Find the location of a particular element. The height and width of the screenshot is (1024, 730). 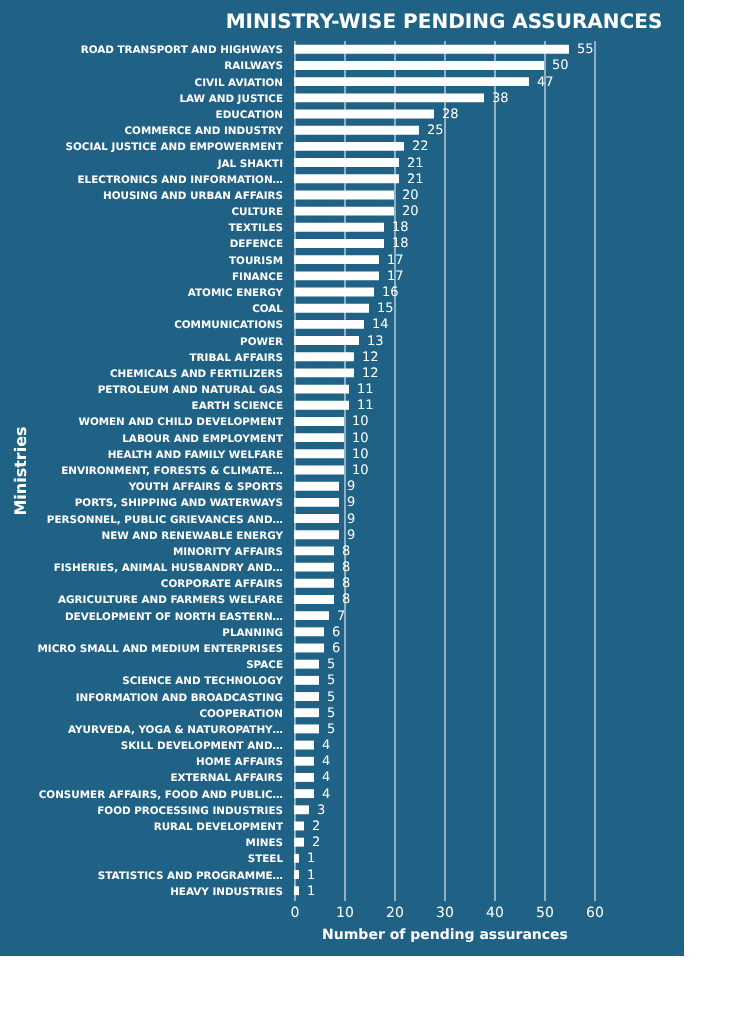

chart-title: MINISTRY-WISE PENDING ASSURANCES is located at coordinates (444, 23).